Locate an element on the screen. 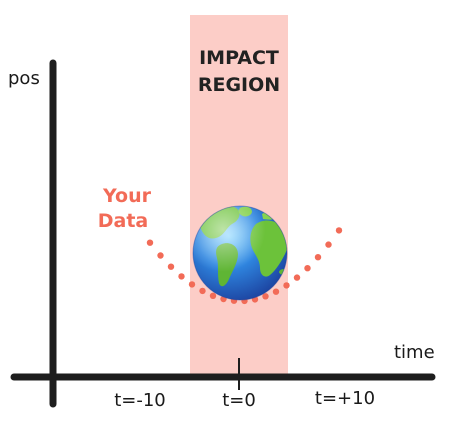 This screenshot has height=421, width=465. y-axis-label: pos is located at coordinates (24, 78).